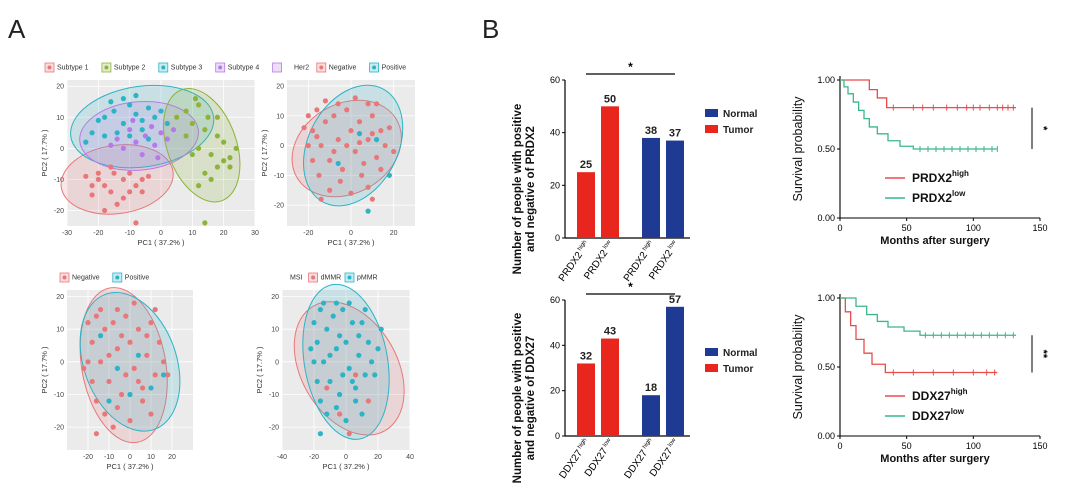  I want to click on legend-label: dMMR, so click(331, 278).